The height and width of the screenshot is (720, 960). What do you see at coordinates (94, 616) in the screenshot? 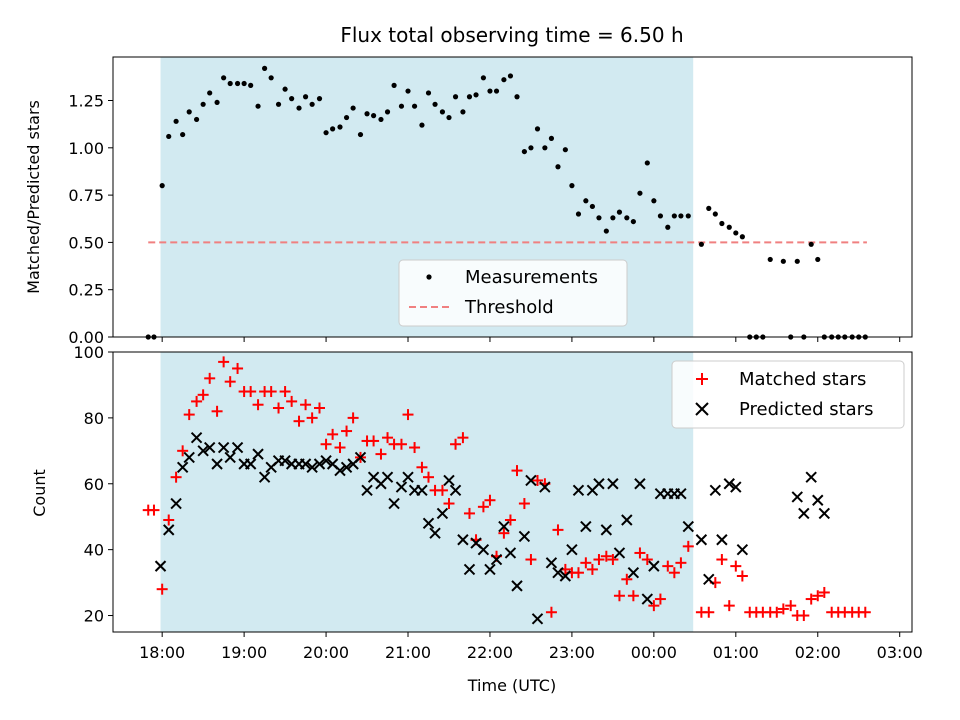
I see `count-y-tick-label: 20` at bounding box center [94, 616].